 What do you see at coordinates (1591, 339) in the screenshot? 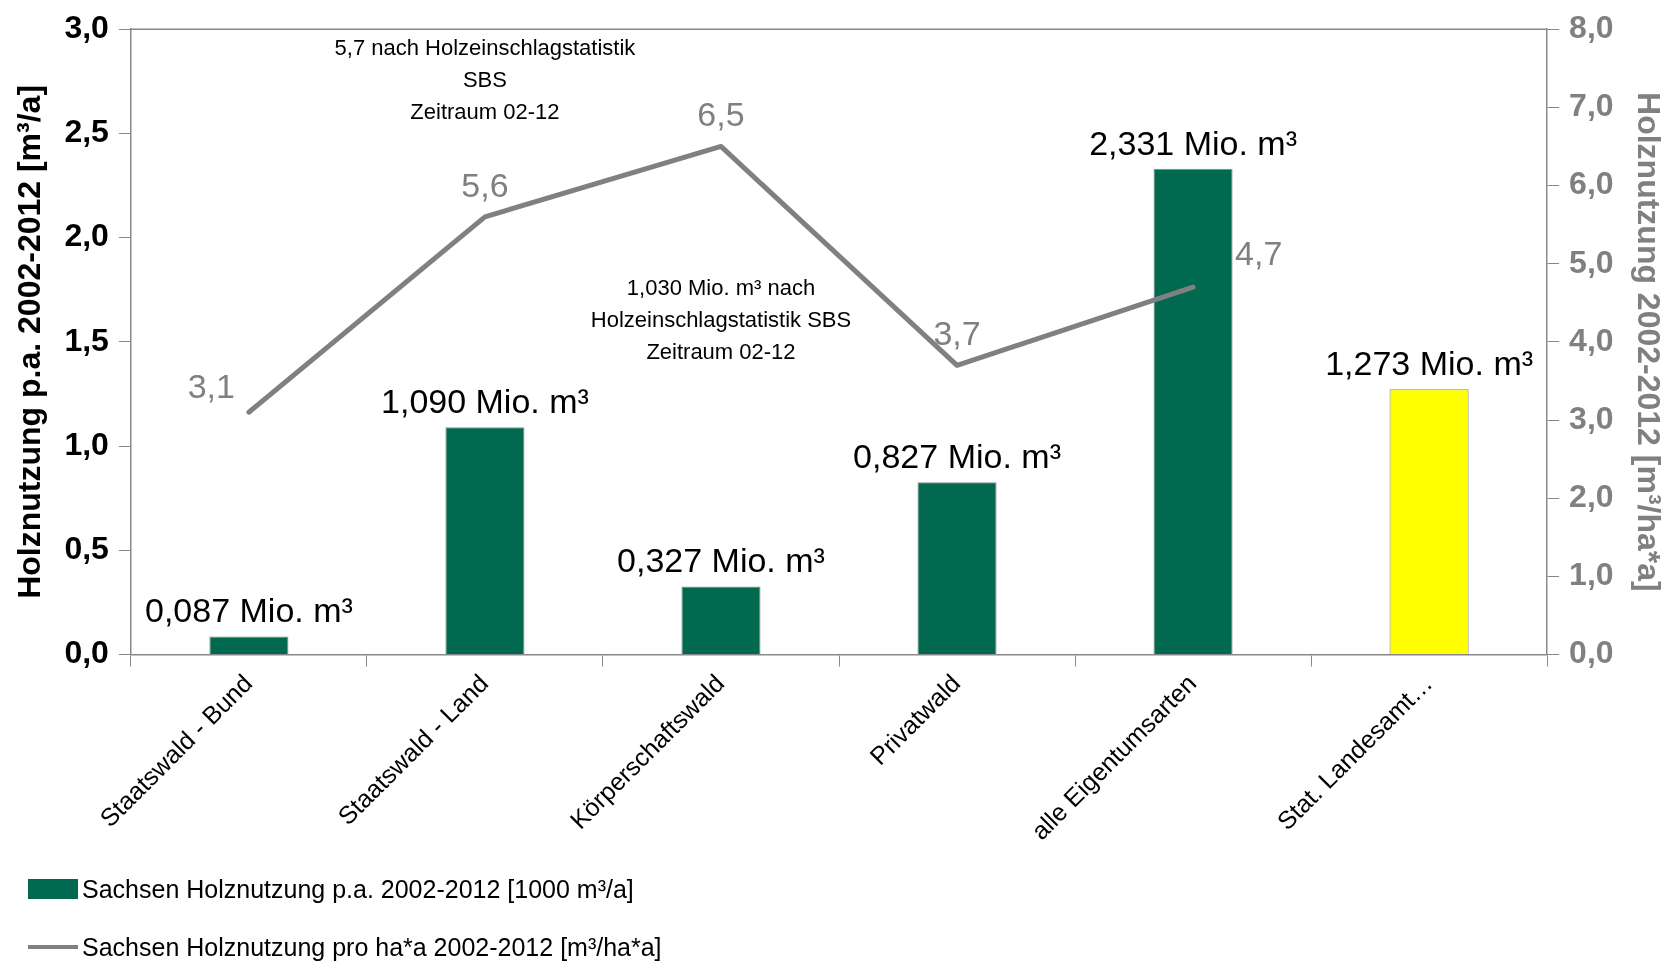
I see `y2-tick-label: 4,0` at bounding box center [1591, 339].